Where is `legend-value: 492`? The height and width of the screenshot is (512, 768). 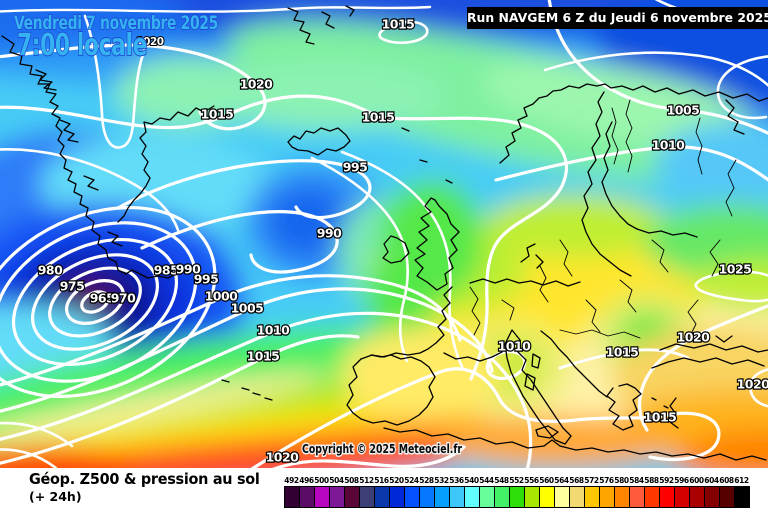 legend-value: 492 is located at coordinates (291, 480).